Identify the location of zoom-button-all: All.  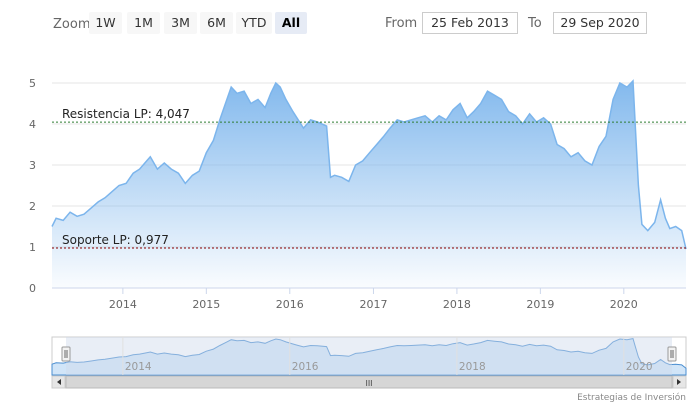
(291, 23).